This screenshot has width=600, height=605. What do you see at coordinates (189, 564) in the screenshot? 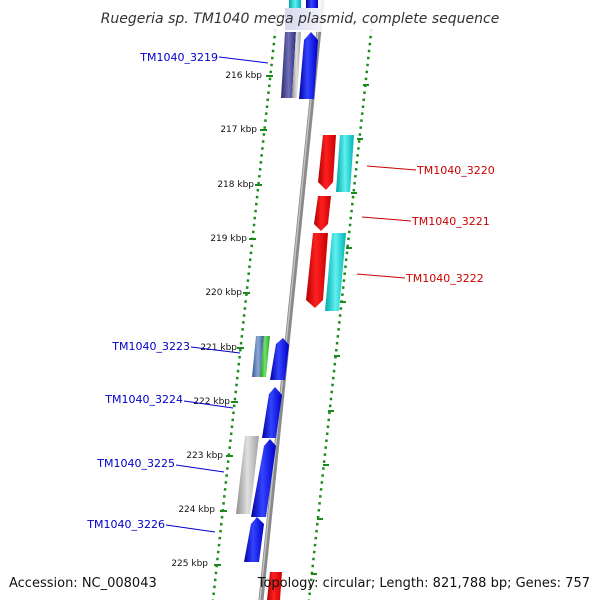
I see `tick-label-225: 225 kbp` at bounding box center [189, 564].